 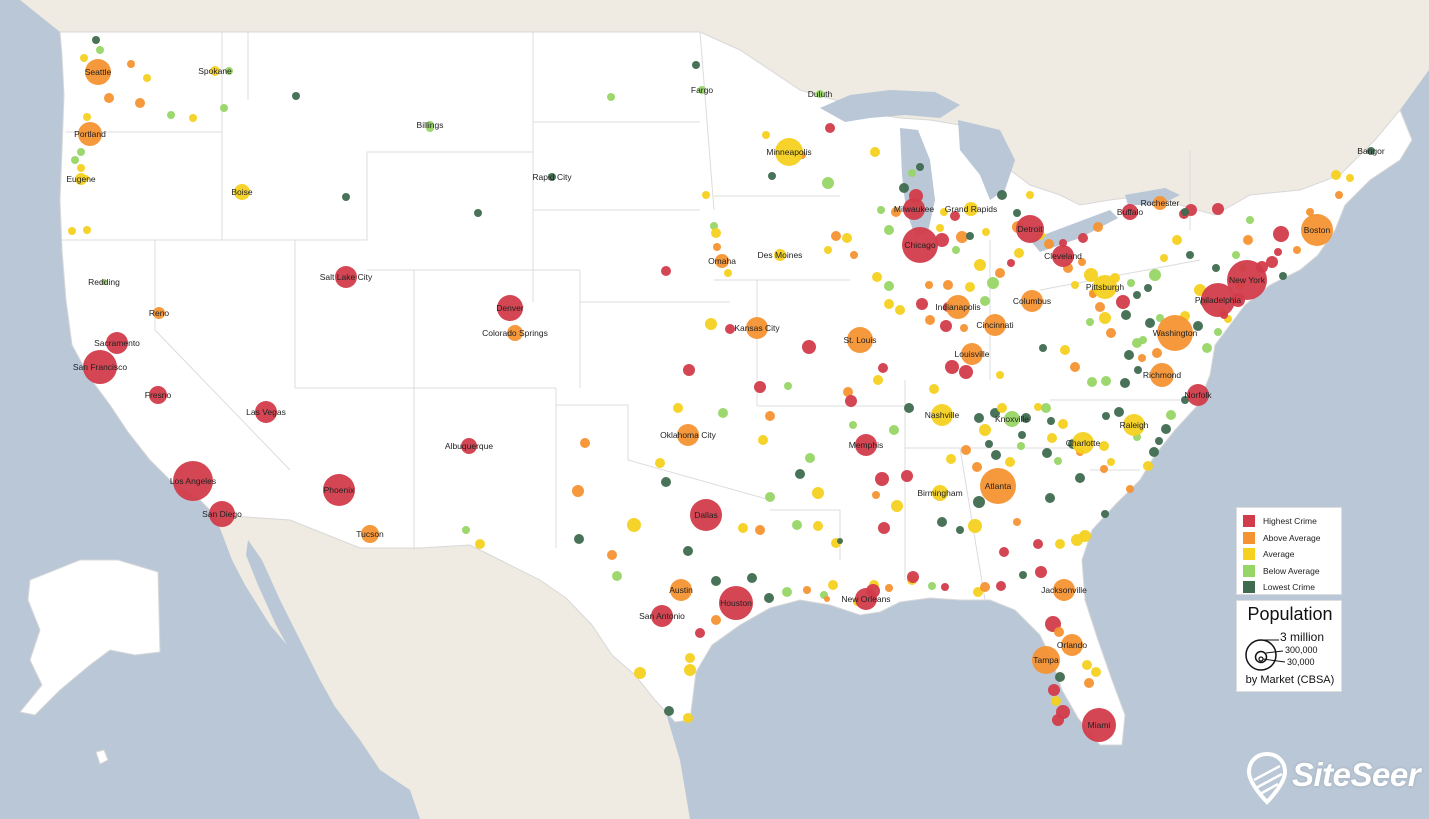 What do you see at coordinates (820, 94) in the screenshot?
I see `city-marker-duluth` at bounding box center [820, 94].